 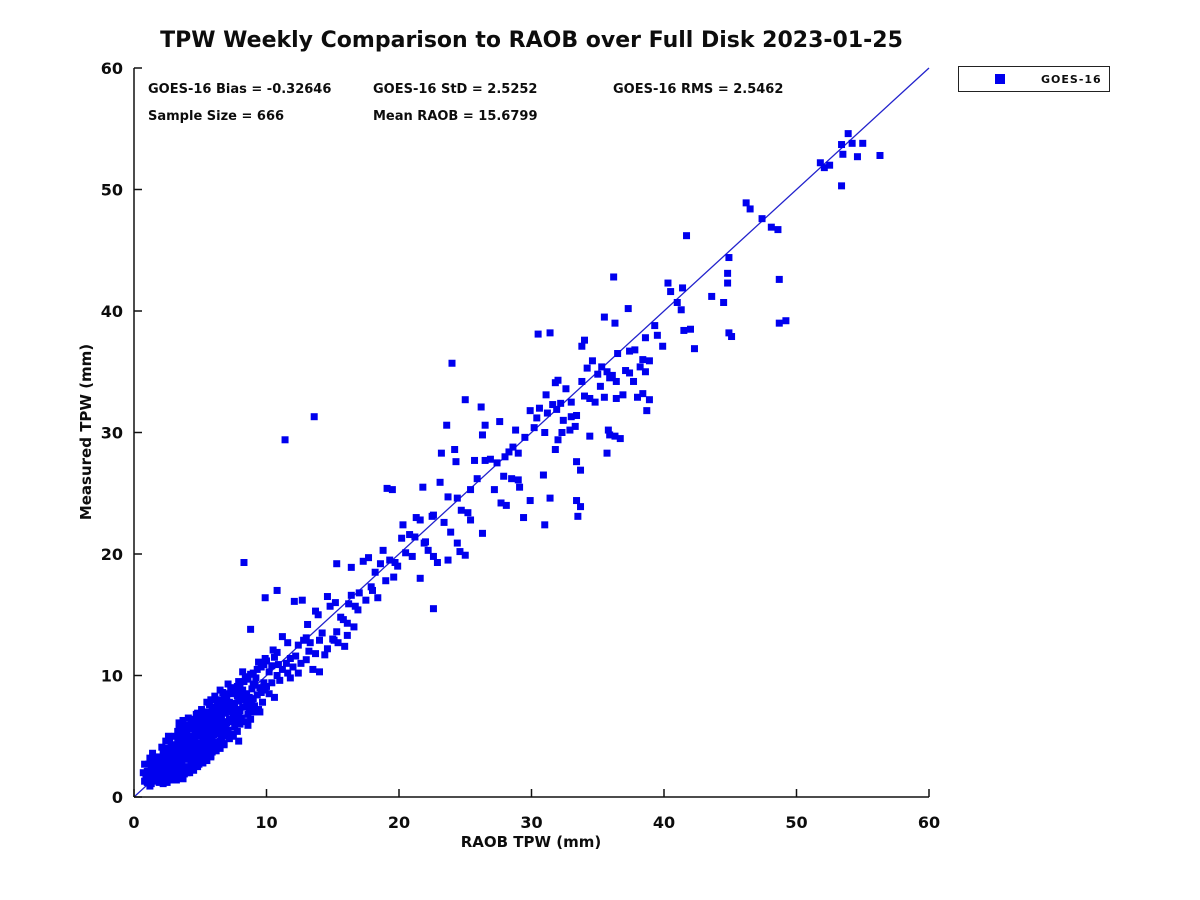 What do you see at coordinates (266, 822) in the screenshot?
I see `x-tick-label: 10` at bounding box center [266, 822].